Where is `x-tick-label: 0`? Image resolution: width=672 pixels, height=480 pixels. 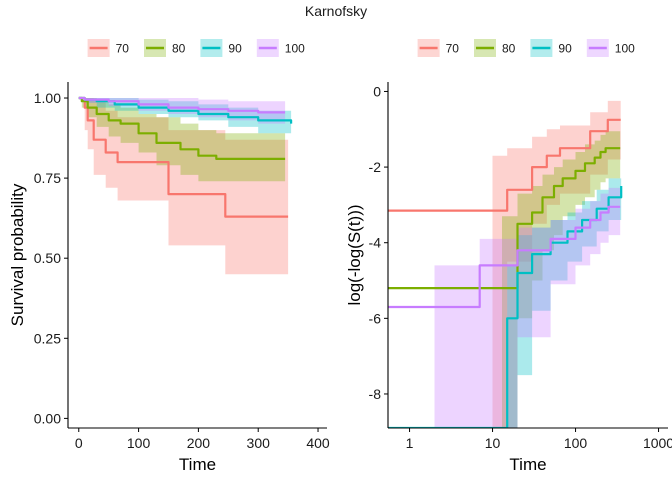
x-tick-label: 0 is located at coordinates (79, 443).